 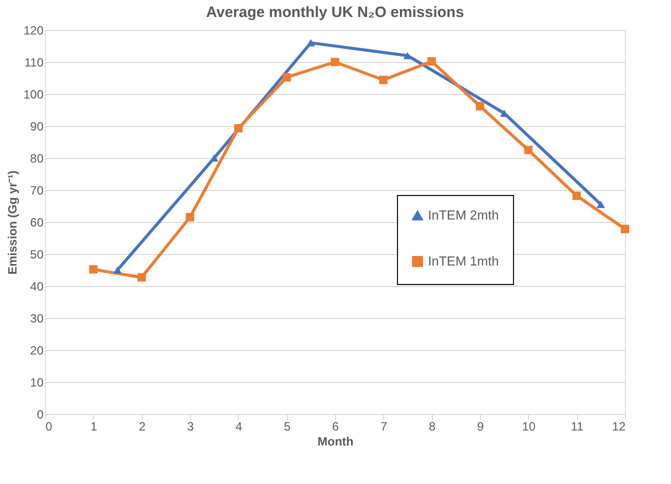 I want to click on x-tick-label: 7, so click(x=384, y=427).